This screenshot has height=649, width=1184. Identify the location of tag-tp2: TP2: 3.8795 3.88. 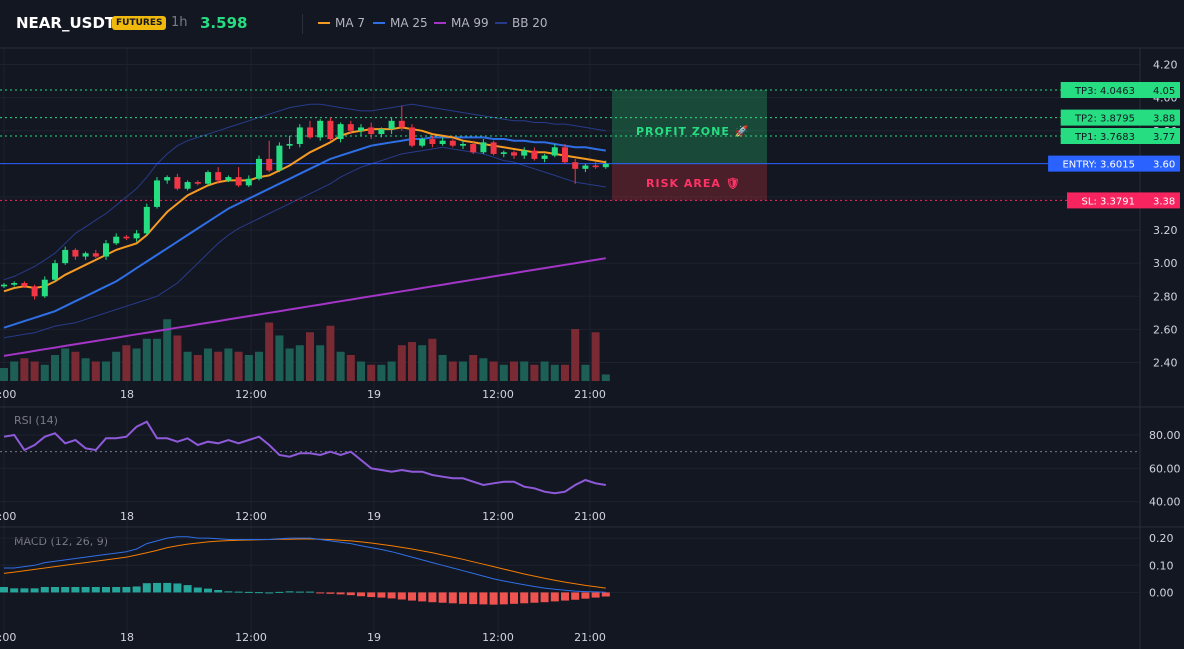
(1120, 117).